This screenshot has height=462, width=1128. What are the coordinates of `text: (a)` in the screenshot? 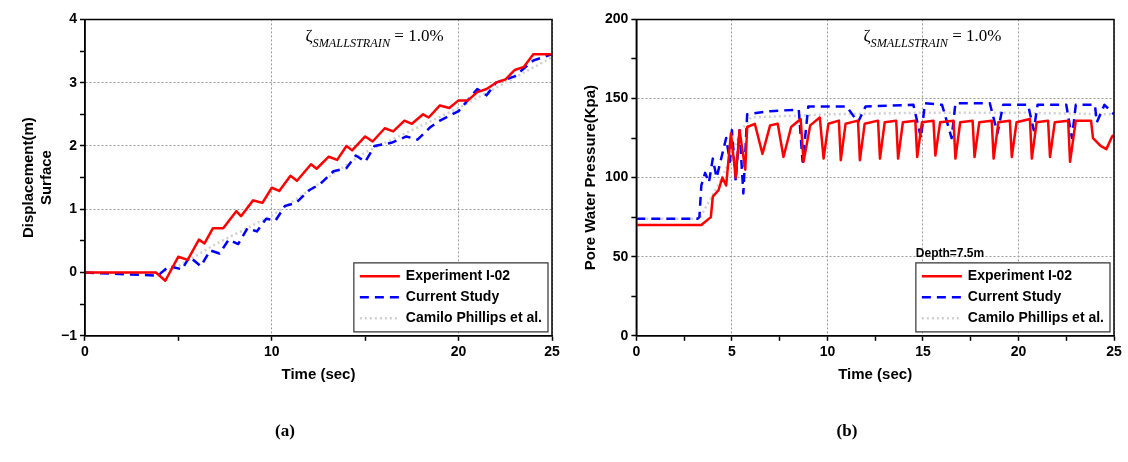 It's located at (285, 431).